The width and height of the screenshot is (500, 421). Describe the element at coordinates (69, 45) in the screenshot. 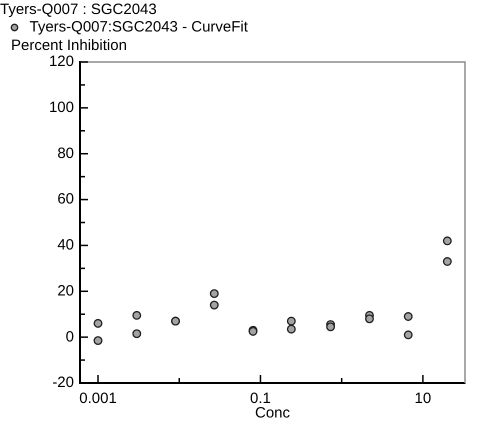

I see `y-axis-title: Percent Inhibition` at that location.